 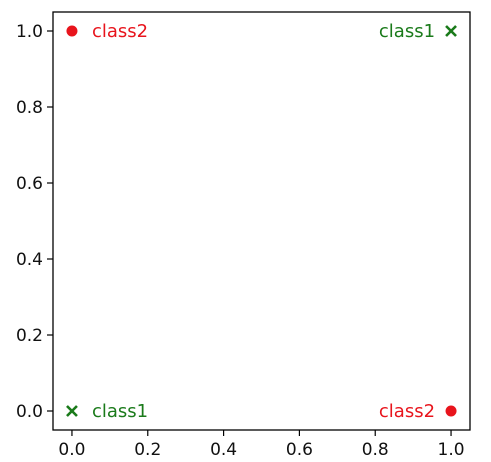 What do you see at coordinates (451, 450) in the screenshot?
I see `x-tick-label: 1.0` at bounding box center [451, 450].